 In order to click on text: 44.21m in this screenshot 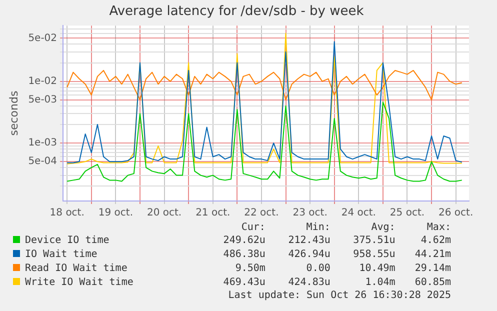, I will do `click(432, 255)`.